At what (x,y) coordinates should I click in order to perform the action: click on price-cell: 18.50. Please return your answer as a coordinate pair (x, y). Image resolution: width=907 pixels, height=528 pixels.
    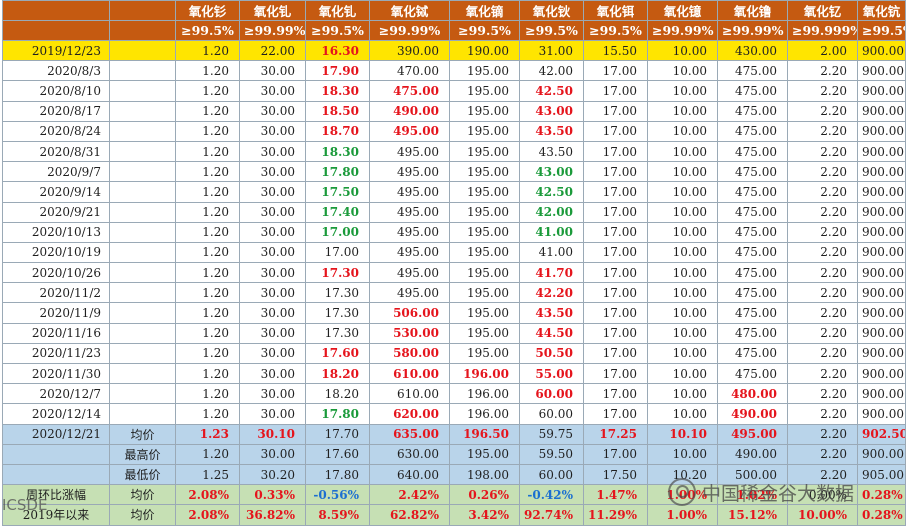
    Looking at the image, I should click on (337, 111).